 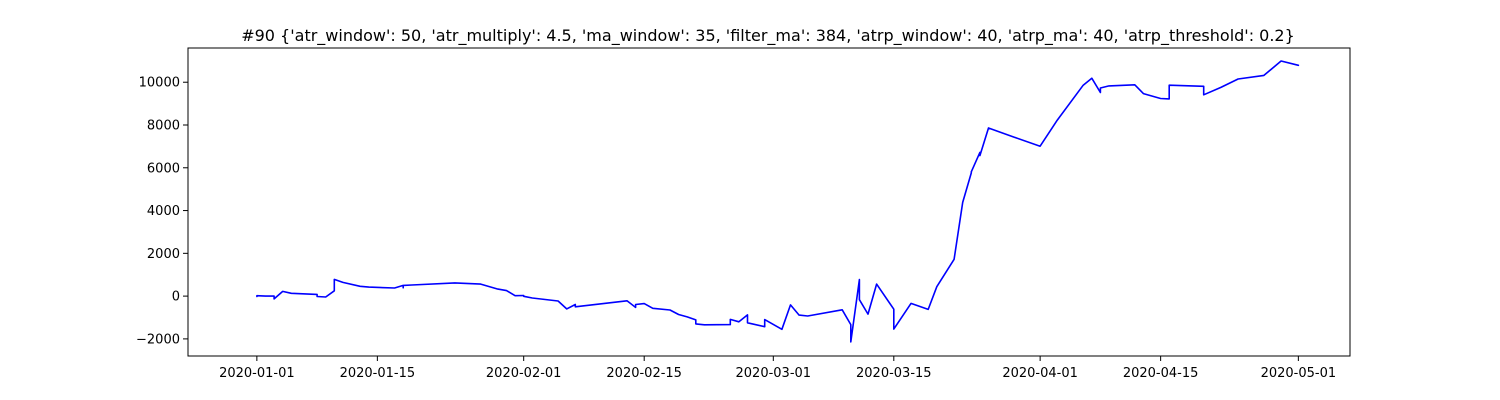 What do you see at coordinates (159, 83) in the screenshot?
I see `y-tick-label: 10000` at bounding box center [159, 83].